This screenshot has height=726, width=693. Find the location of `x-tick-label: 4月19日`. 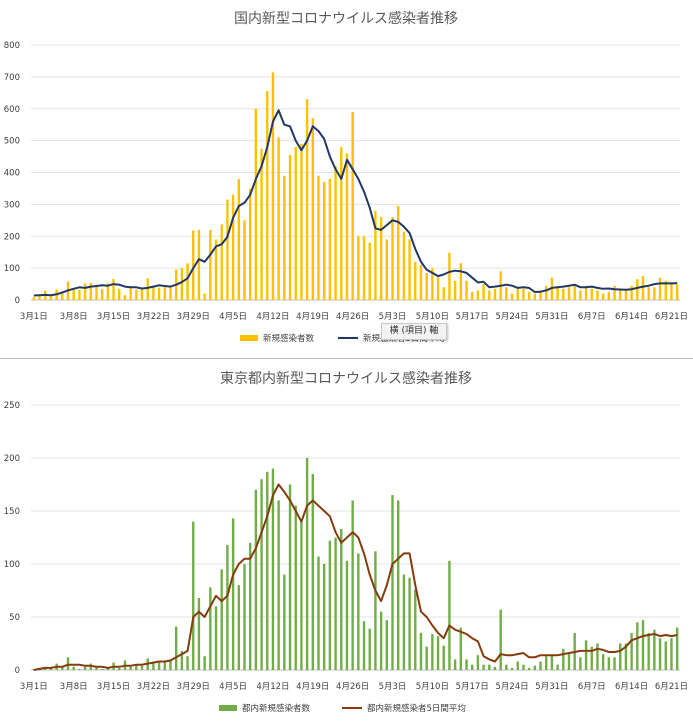

x-tick-label: 4月19日 is located at coordinates (312, 687).